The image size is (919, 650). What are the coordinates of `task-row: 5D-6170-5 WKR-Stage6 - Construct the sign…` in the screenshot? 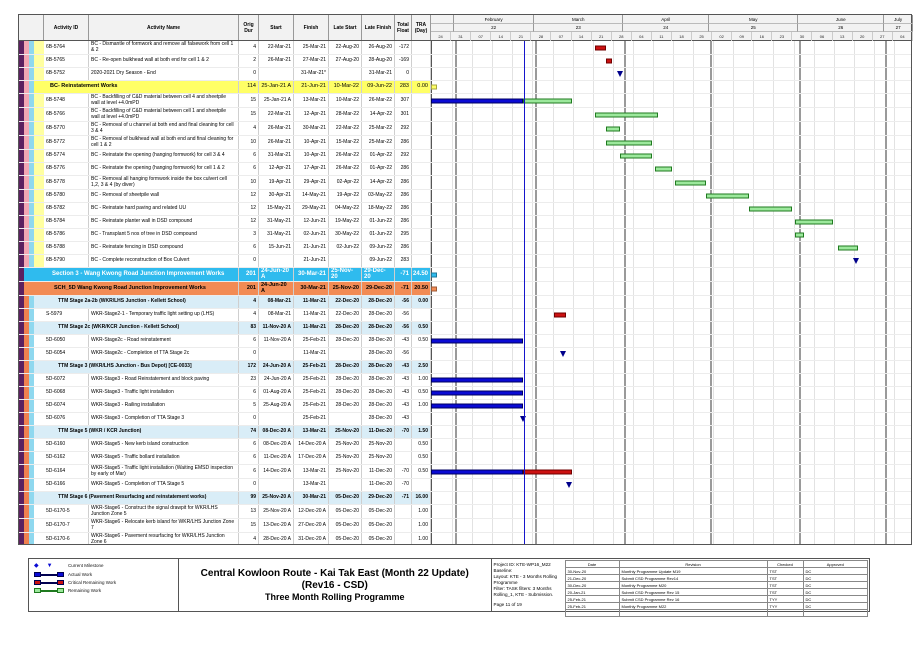 It's located at (465, 512).